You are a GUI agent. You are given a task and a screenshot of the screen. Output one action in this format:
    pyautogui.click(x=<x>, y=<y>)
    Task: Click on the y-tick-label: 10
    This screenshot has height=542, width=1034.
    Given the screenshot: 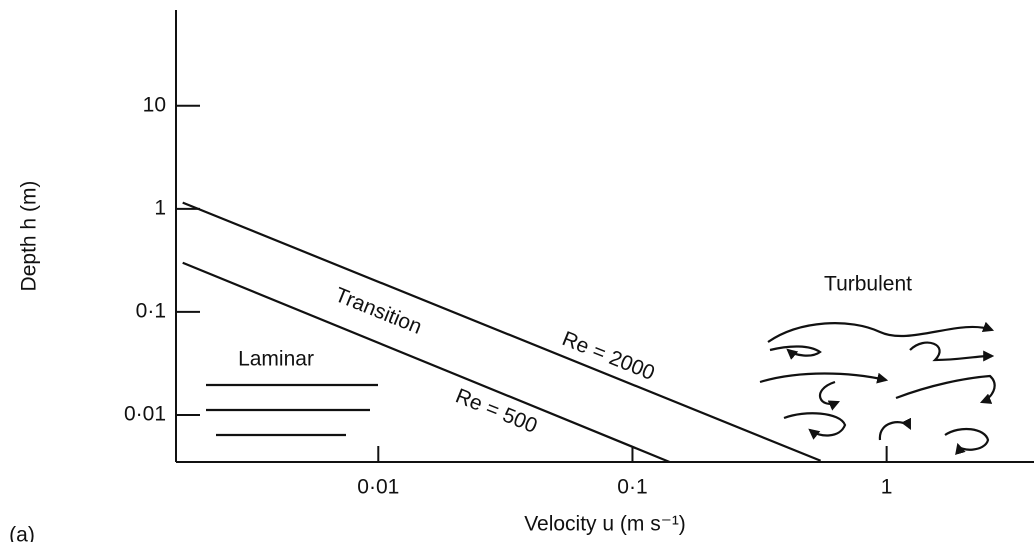 What is the action you would take?
    pyautogui.click(x=154, y=104)
    